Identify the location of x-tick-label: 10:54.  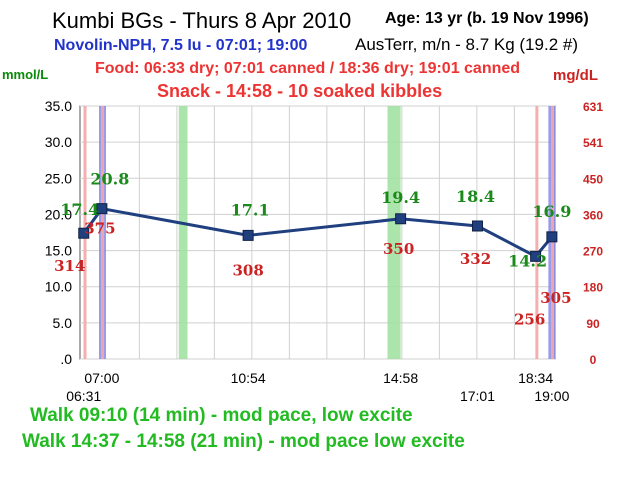
(248, 378).